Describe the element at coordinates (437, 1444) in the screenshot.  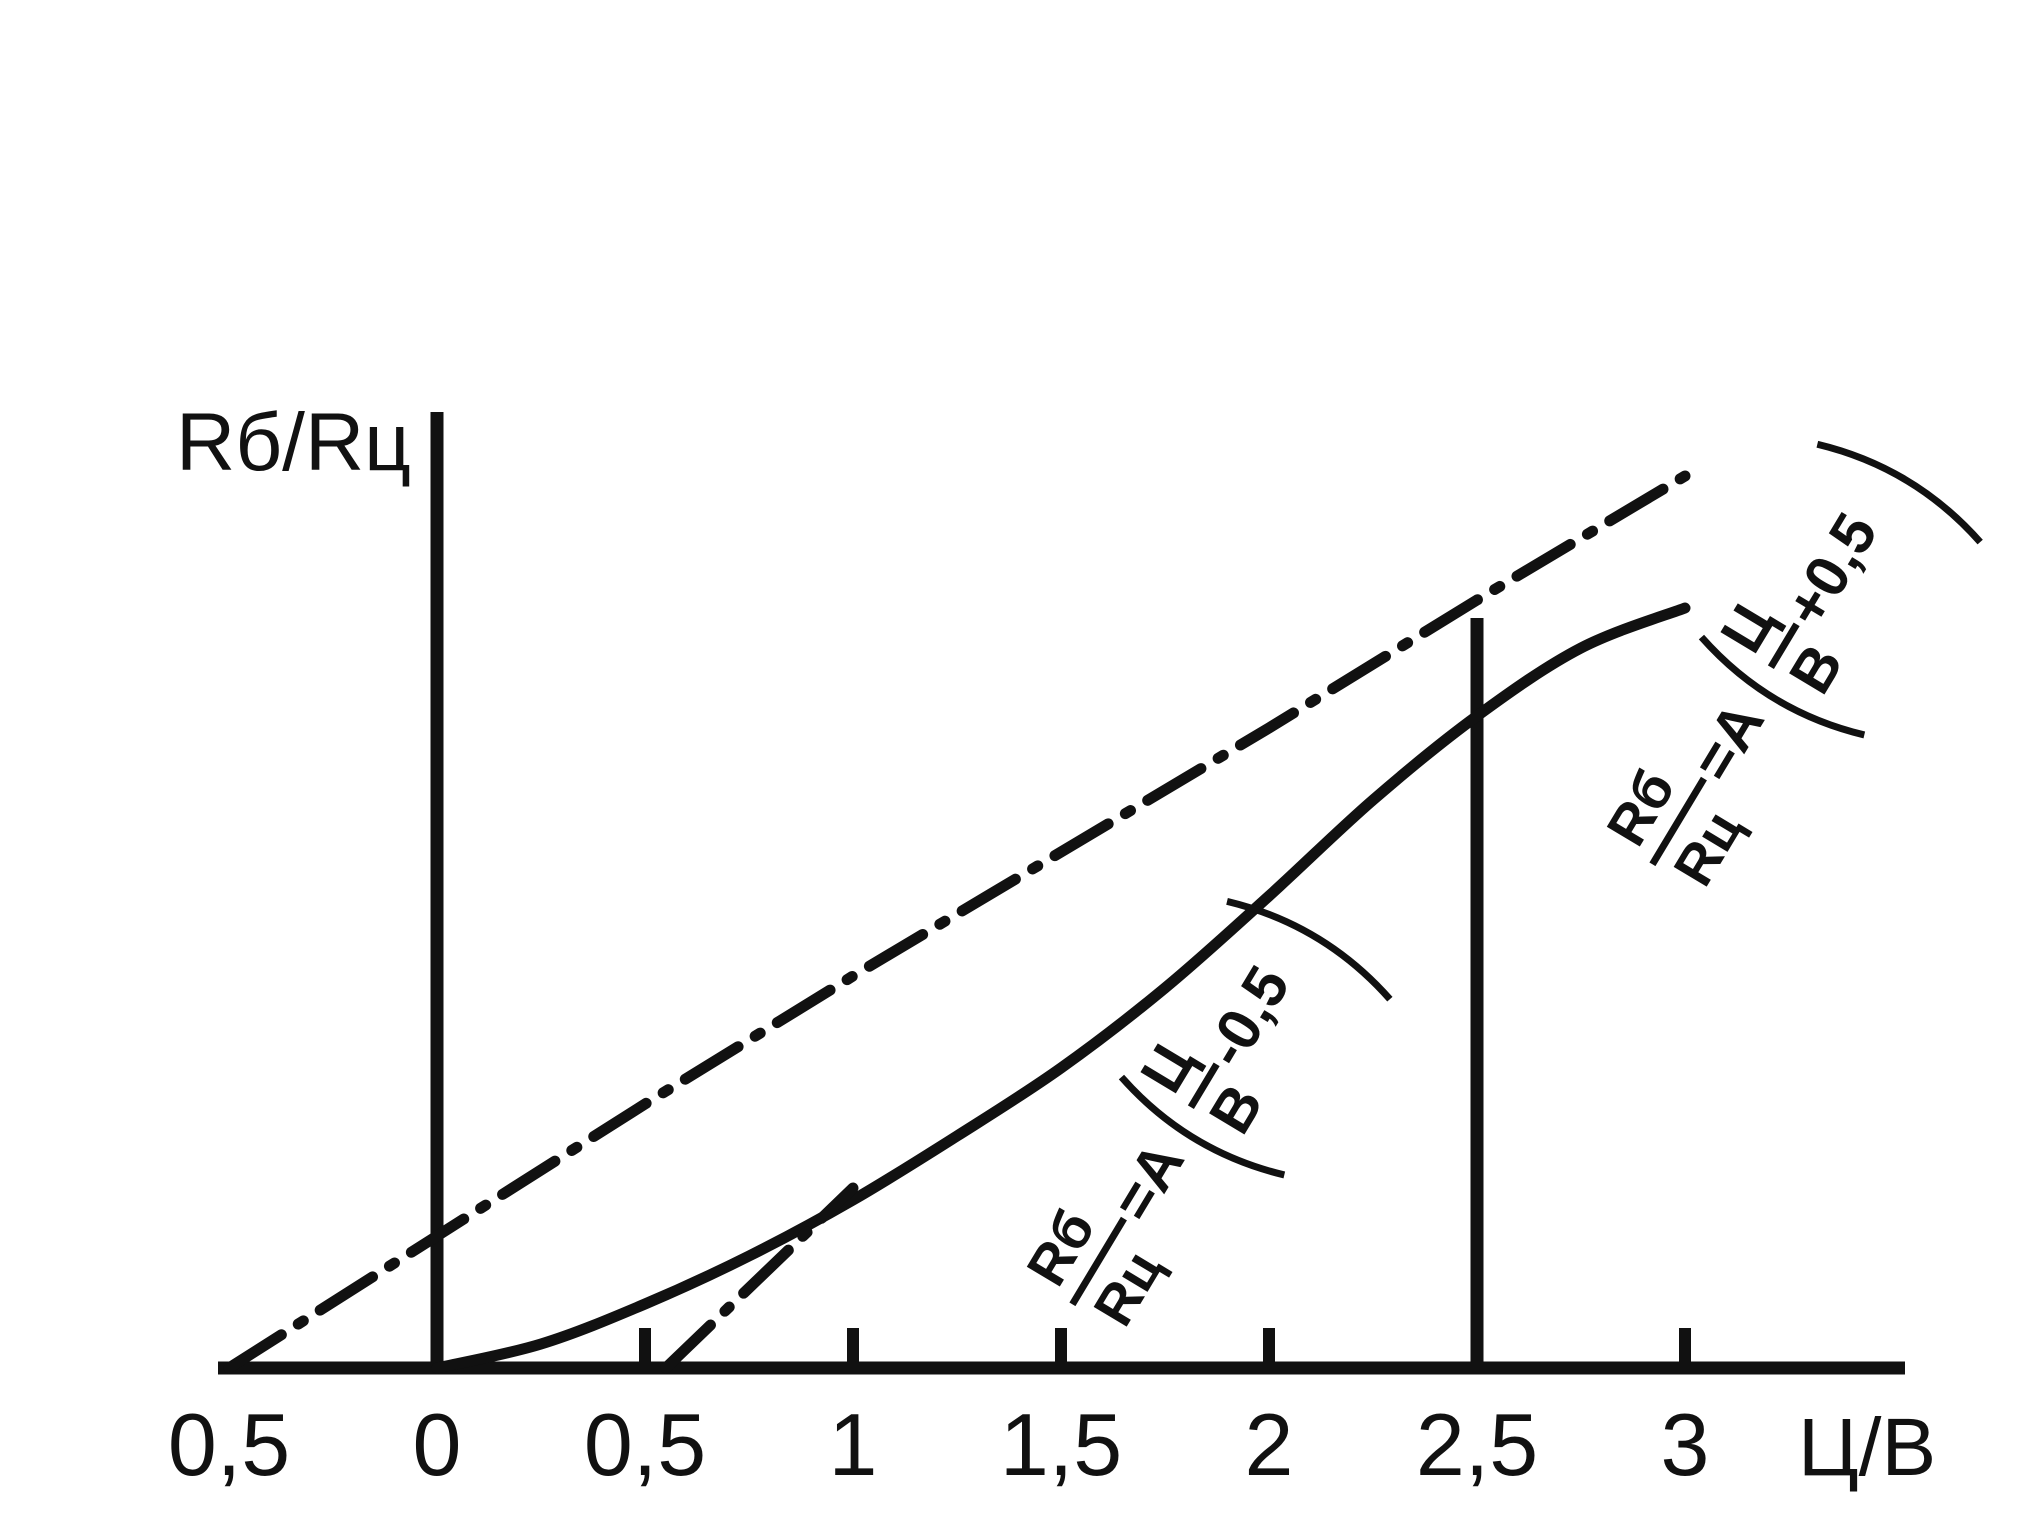
I see `x-tick-label: 0` at that location.